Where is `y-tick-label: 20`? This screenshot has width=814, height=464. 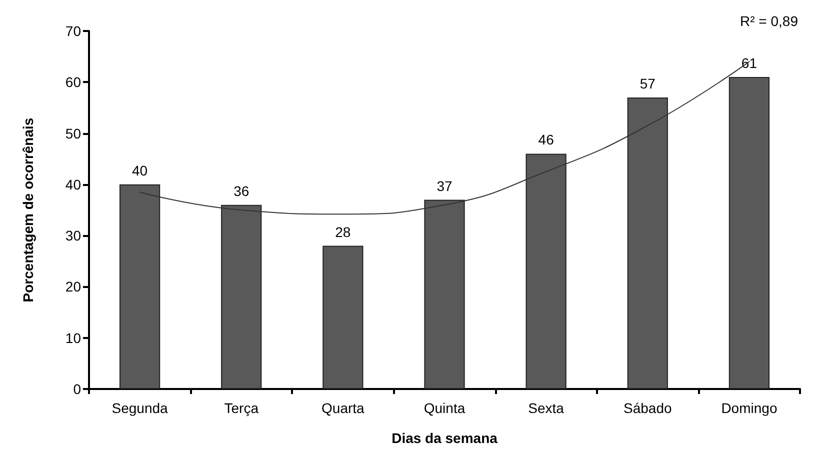 y-tick-label: 20 is located at coordinates (73, 286).